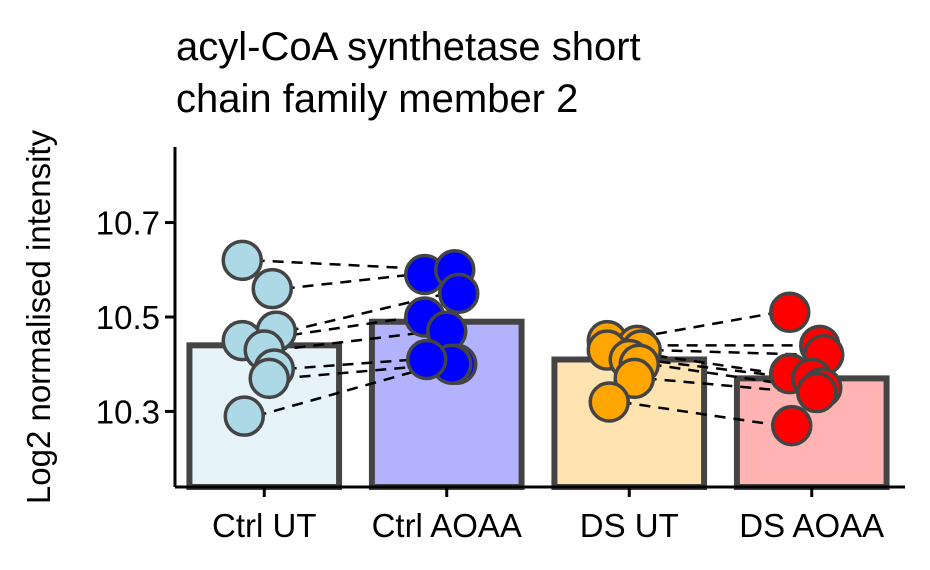  I want to click on x-tick-label: Ctrl UT, so click(264, 525).